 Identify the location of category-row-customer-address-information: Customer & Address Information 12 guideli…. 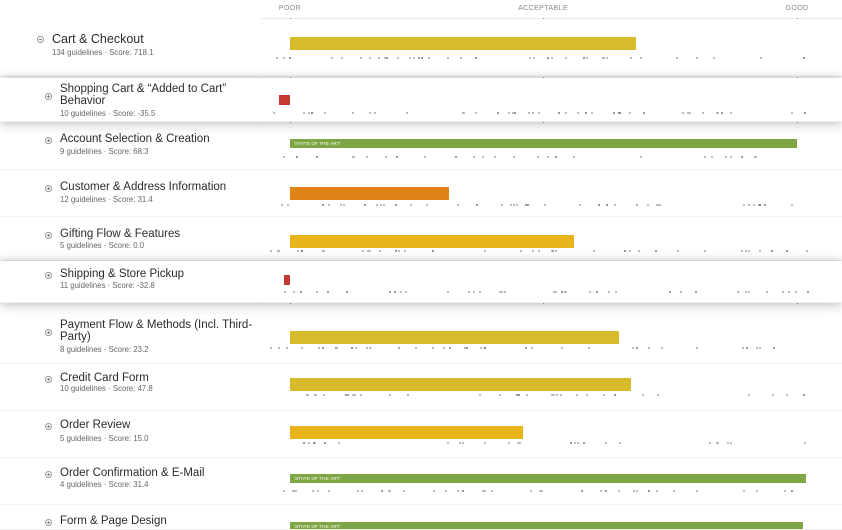
(421, 193).